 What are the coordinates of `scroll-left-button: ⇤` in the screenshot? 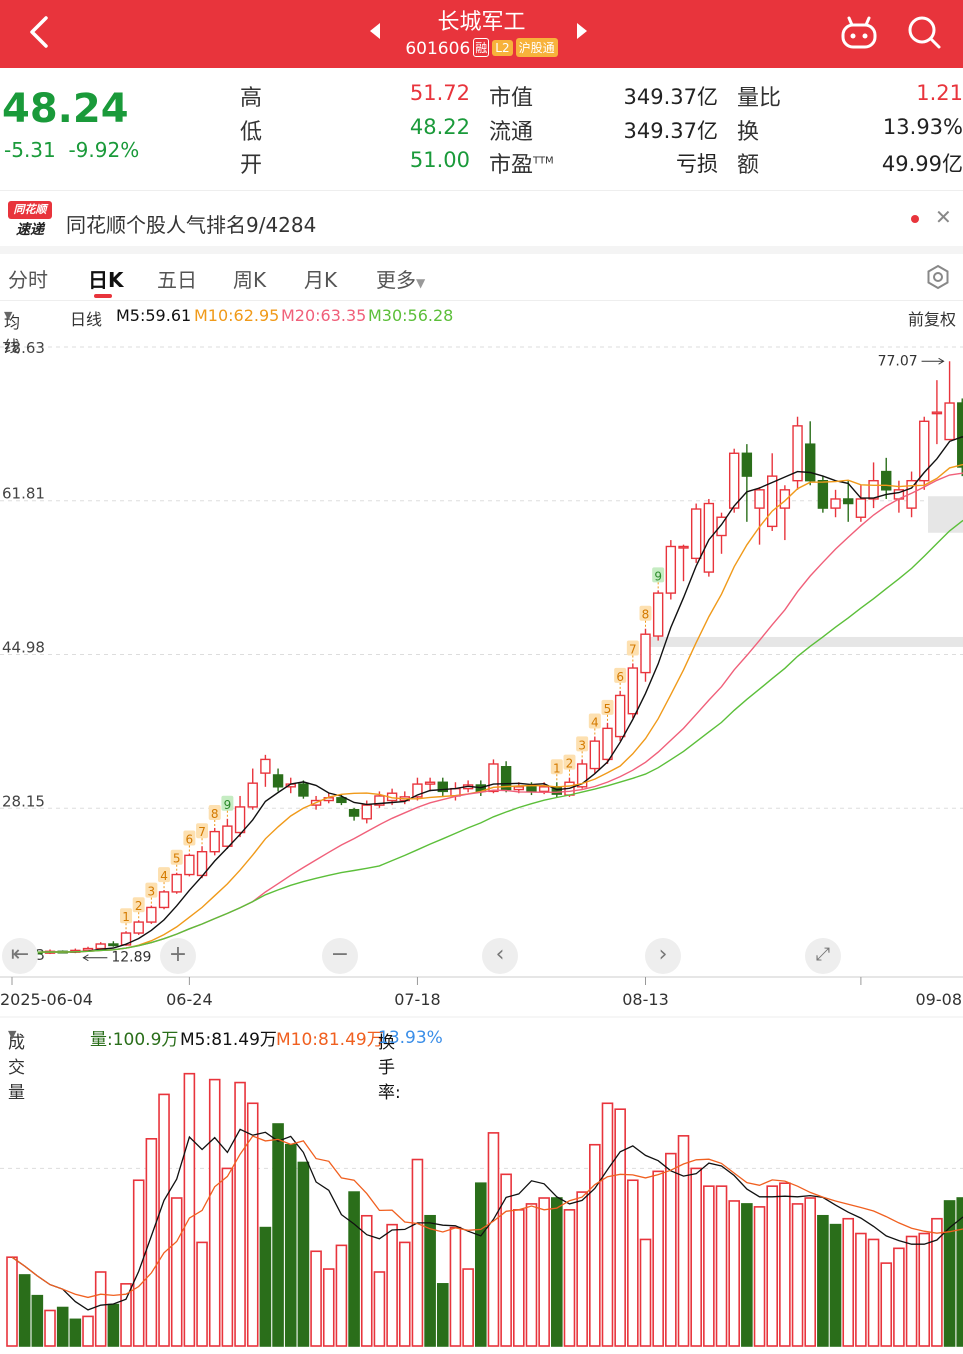 It's located at (20, 956).